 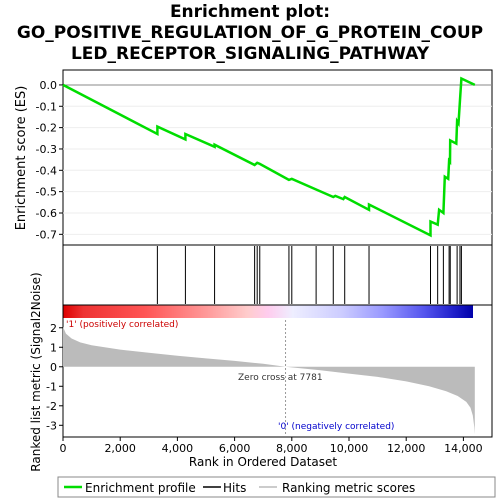 What do you see at coordinates (63, 448) in the screenshot?
I see `x-tick-label: 0` at bounding box center [63, 448].